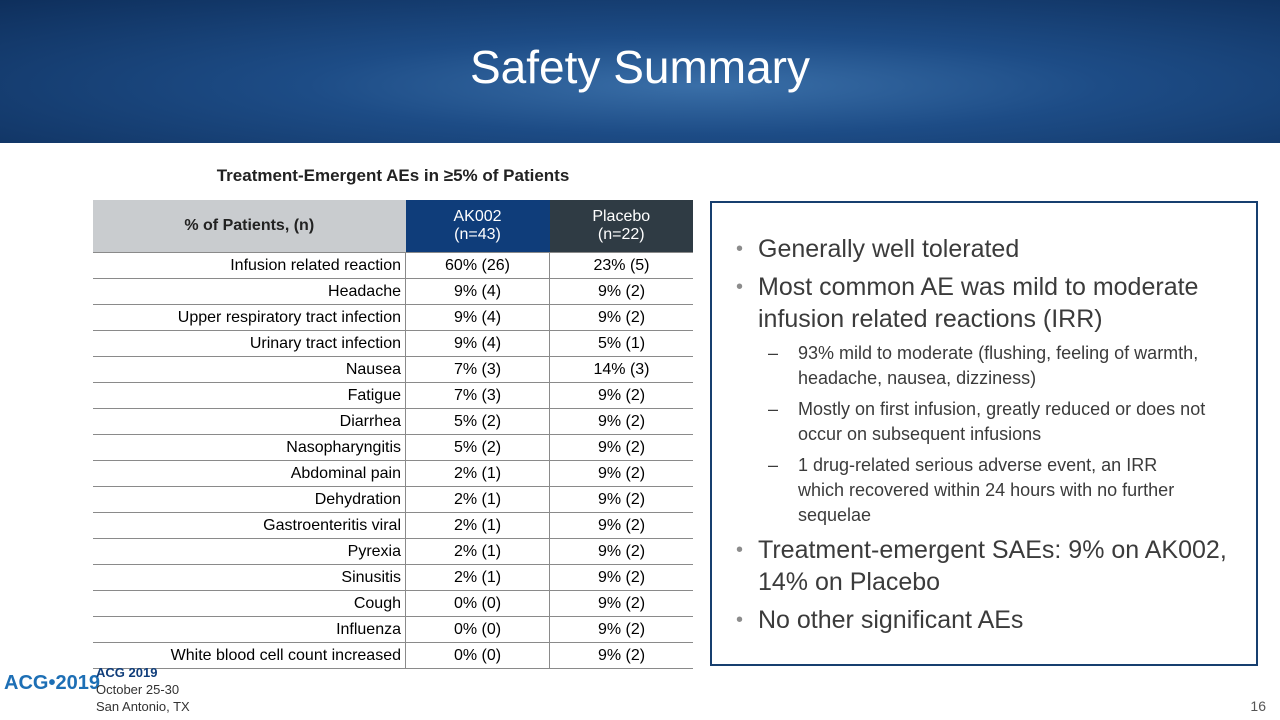 The image size is (1280, 720). What do you see at coordinates (127, 672) in the screenshot?
I see `event: ACG 2019` at bounding box center [127, 672].